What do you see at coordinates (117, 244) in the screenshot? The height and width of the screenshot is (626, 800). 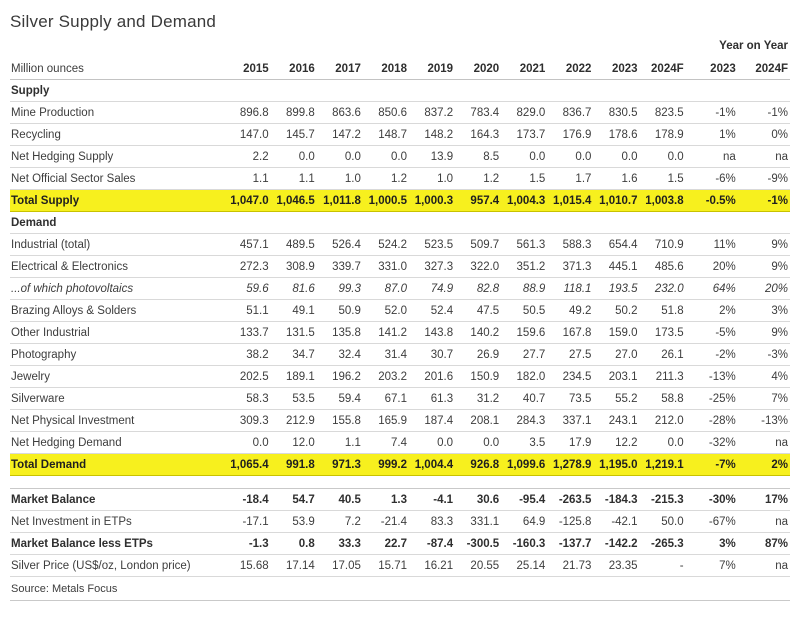 I see `row-label: Industrial (total)` at bounding box center [117, 244].